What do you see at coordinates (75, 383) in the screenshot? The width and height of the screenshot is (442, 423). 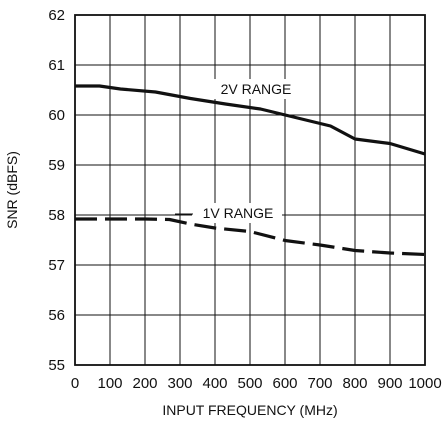 I see `x-tick-label: 0` at bounding box center [75, 383].